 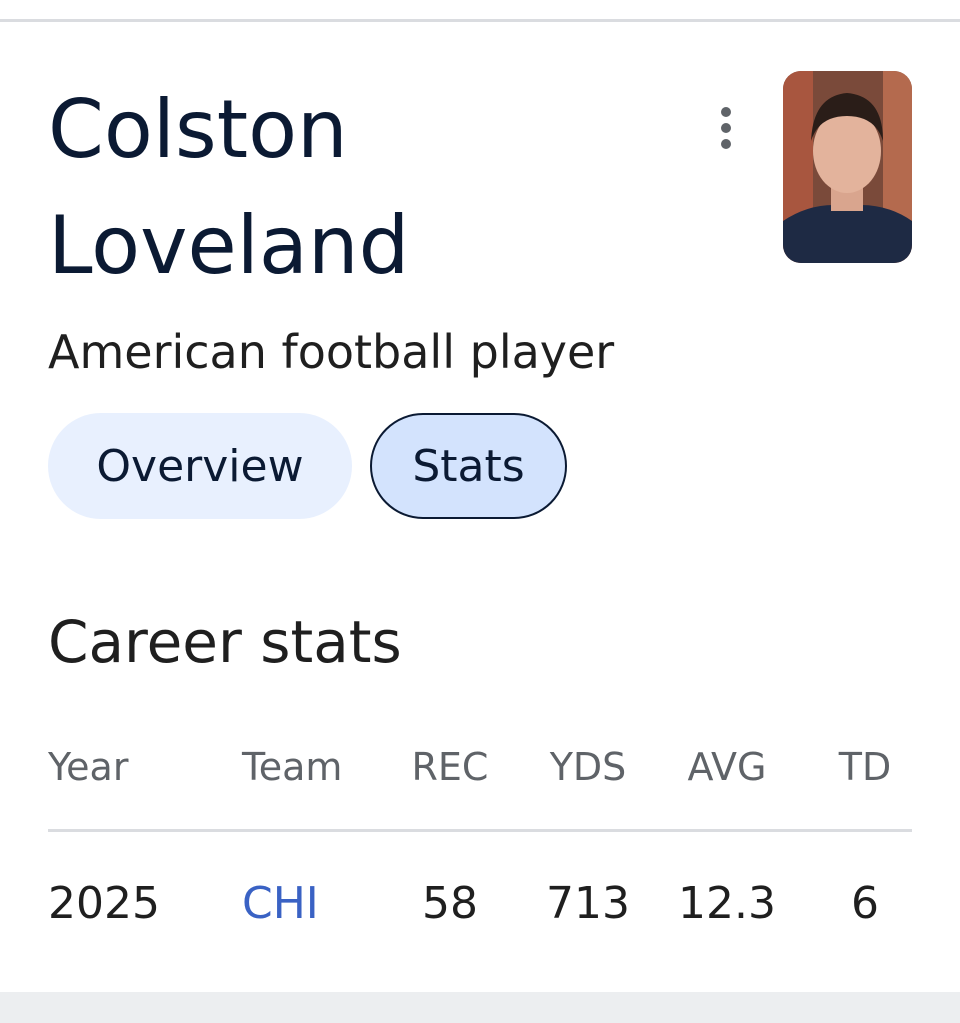 What do you see at coordinates (847, 167) in the screenshot?
I see `player-photo` at bounding box center [847, 167].